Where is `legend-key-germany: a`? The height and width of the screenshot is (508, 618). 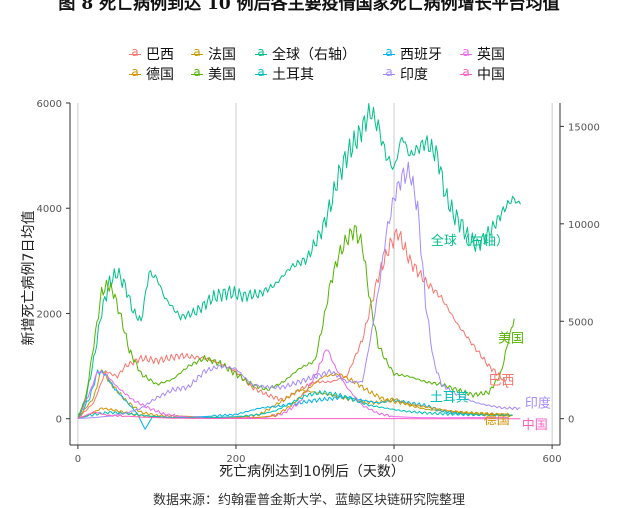 legend-key-germany: a is located at coordinates (135, 74).